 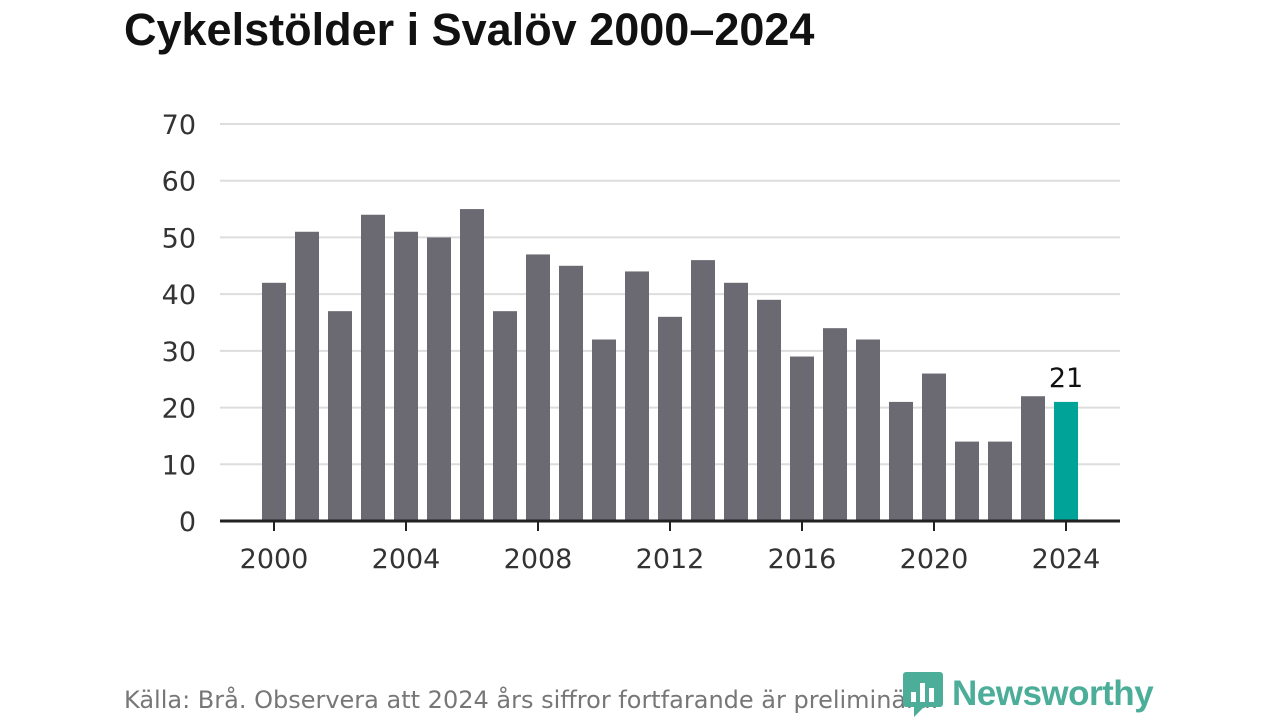 What do you see at coordinates (406, 376) in the screenshot?
I see `bar-2004` at bounding box center [406, 376].